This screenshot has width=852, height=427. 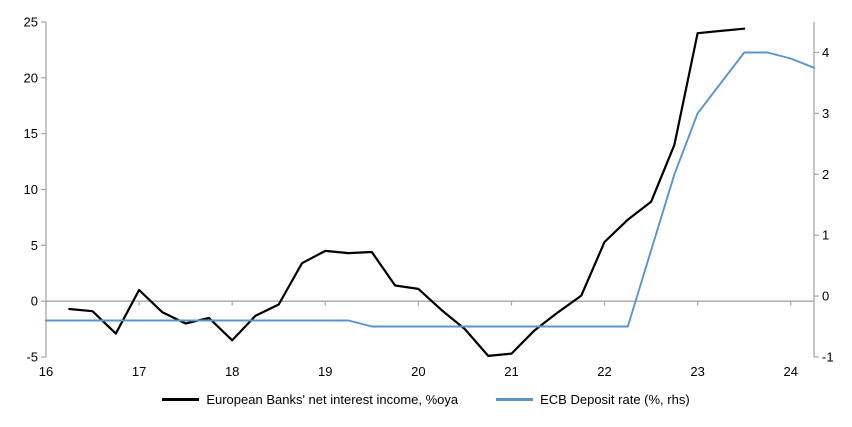 I want to click on x-axis-tick-label: 21, so click(x=511, y=371).